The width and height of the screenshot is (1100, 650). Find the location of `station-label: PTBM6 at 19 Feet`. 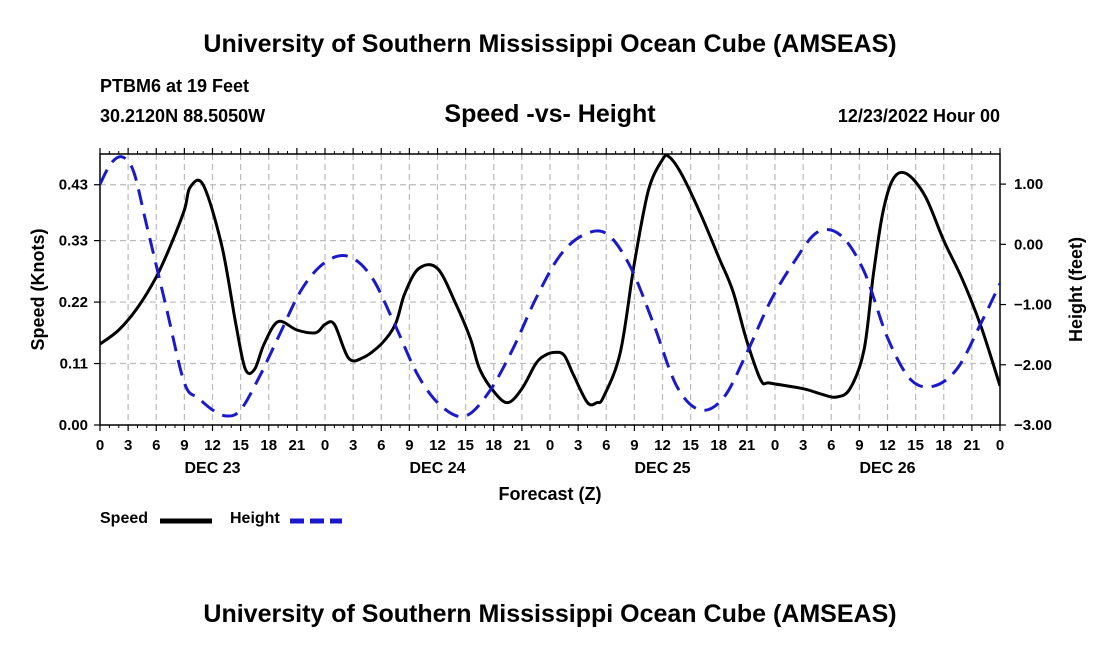

station-label: PTBM6 at 19 Feet is located at coordinates (175, 86).